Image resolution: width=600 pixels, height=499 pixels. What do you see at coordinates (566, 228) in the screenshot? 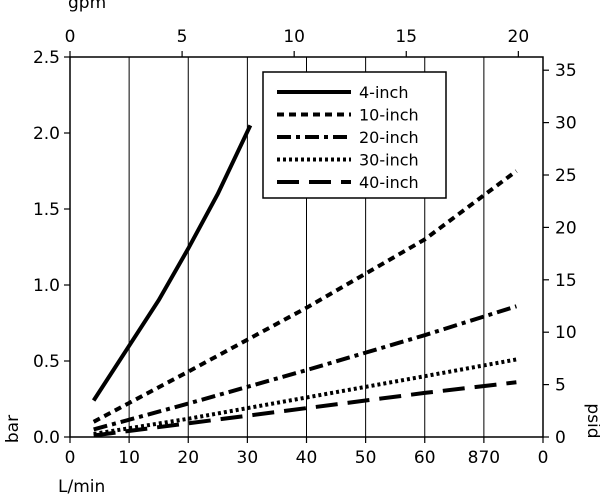
I see `y2-tick-label: 20` at bounding box center [566, 228].